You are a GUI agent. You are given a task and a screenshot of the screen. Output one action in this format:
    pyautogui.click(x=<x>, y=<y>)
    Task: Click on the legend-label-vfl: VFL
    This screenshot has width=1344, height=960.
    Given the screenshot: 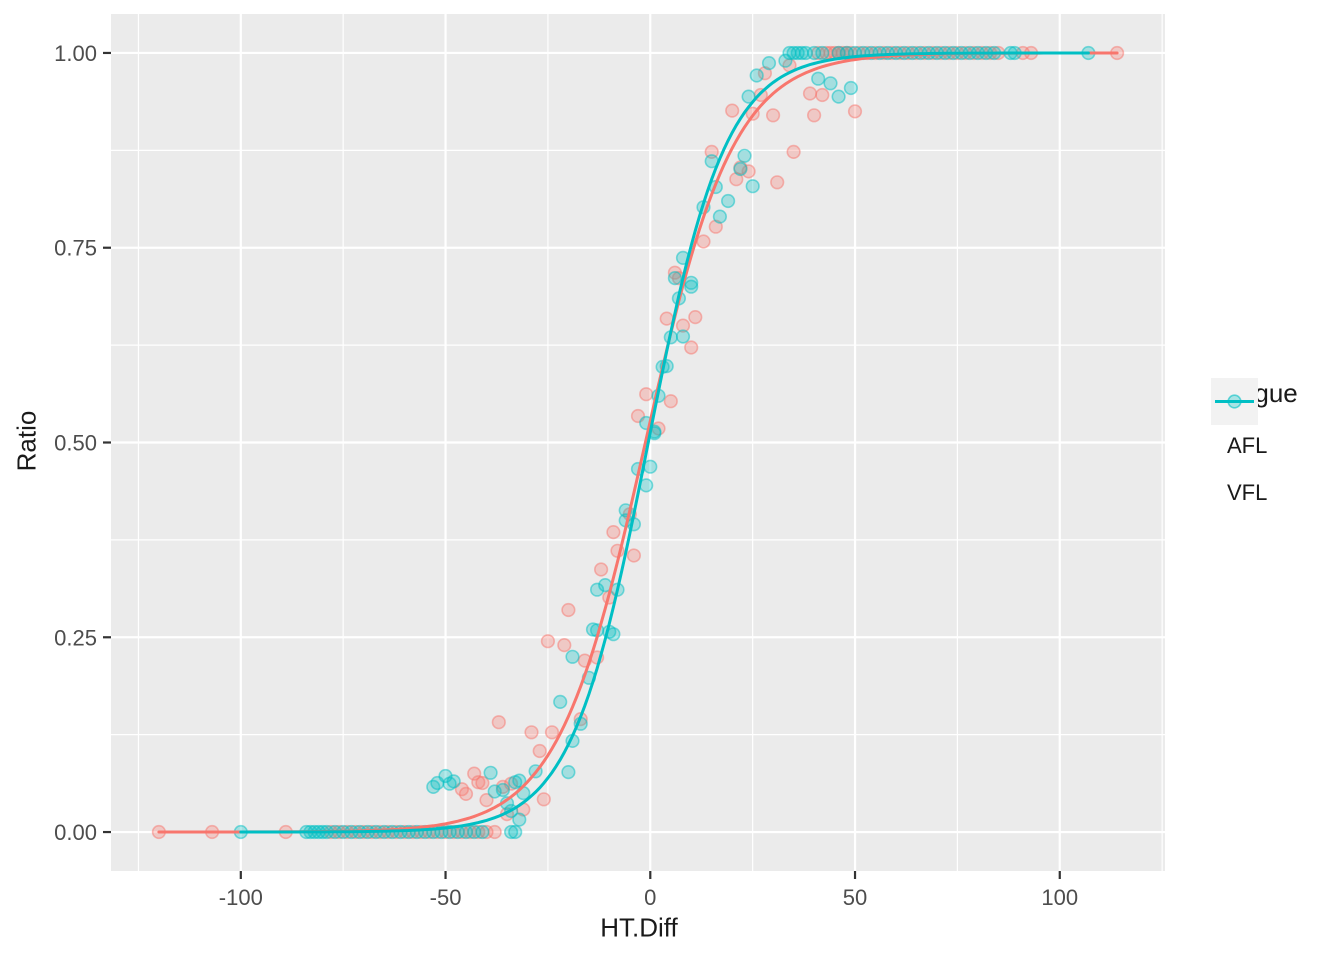 What is the action you would take?
    pyautogui.click(x=1247, y=492)
    